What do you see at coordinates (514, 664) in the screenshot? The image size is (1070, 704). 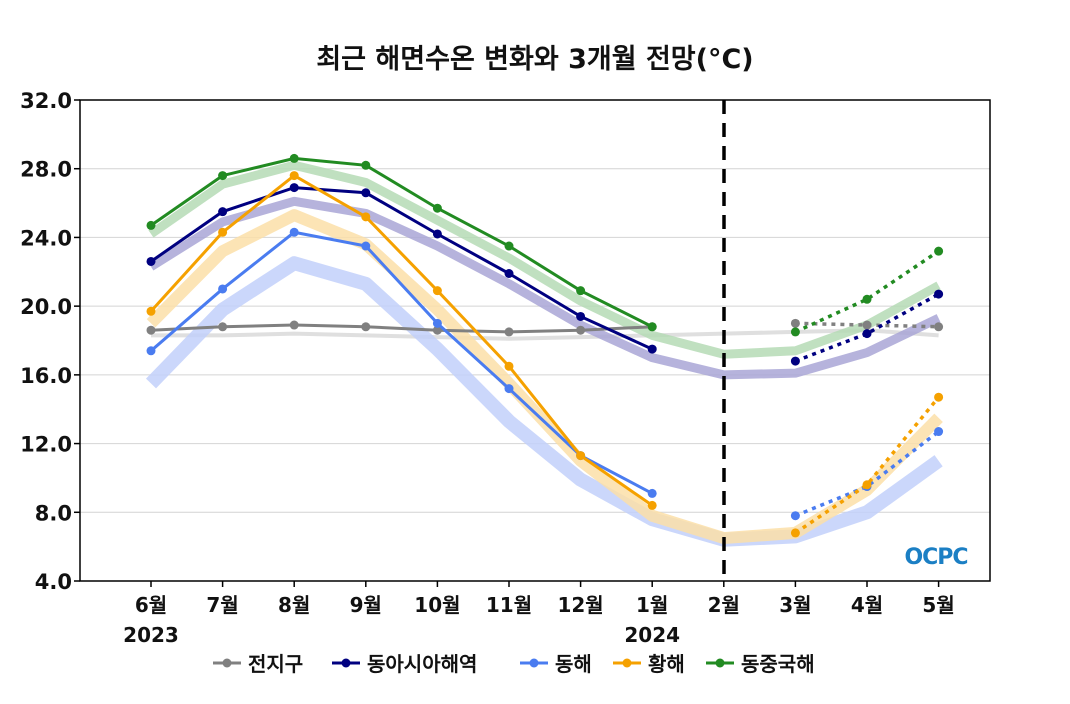 I see `legend: 전지구 동아시아해역 동해 황해 동중국해` at bounding box center [514, 664].